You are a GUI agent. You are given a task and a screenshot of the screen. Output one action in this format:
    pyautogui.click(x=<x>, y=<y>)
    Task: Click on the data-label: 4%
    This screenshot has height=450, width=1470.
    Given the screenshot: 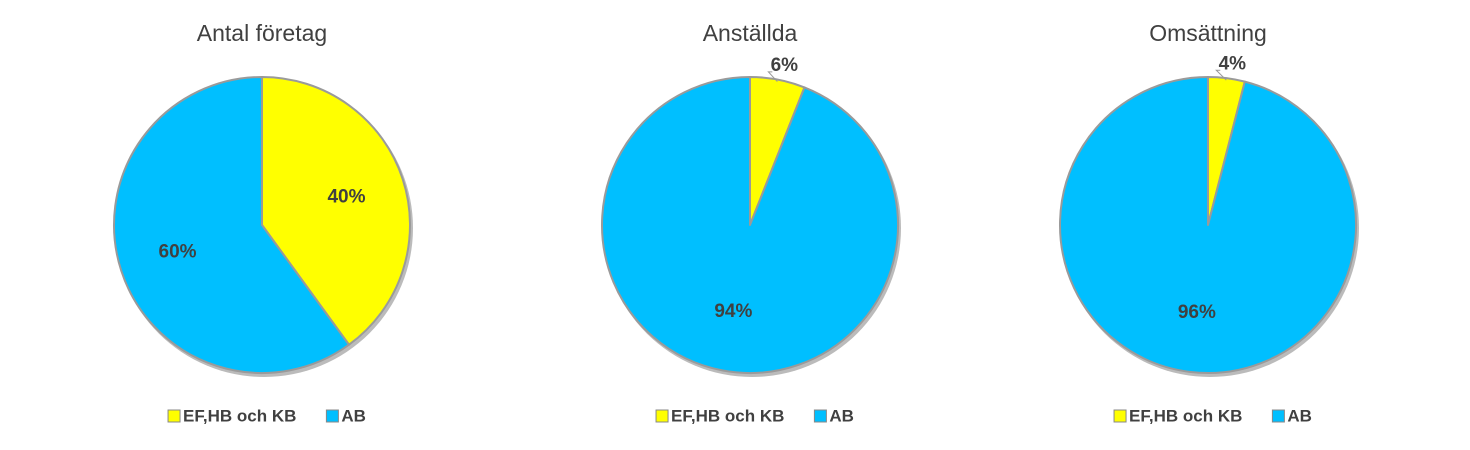 What is the action you would take?
    pyautogui.click(x=1233, y=63)
    